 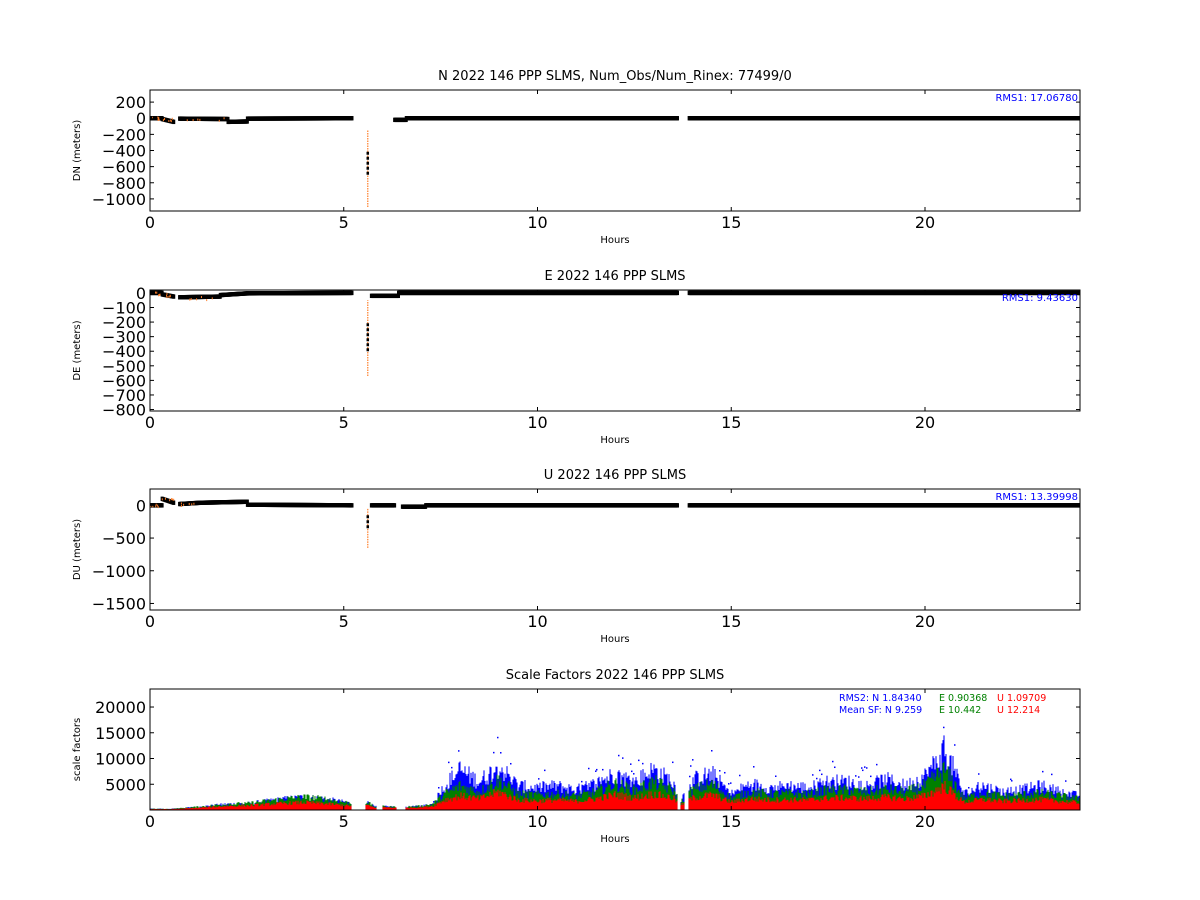 I want to click on chart-title: U 2022 146 PPP SLMS, so click(x=615, y=475).